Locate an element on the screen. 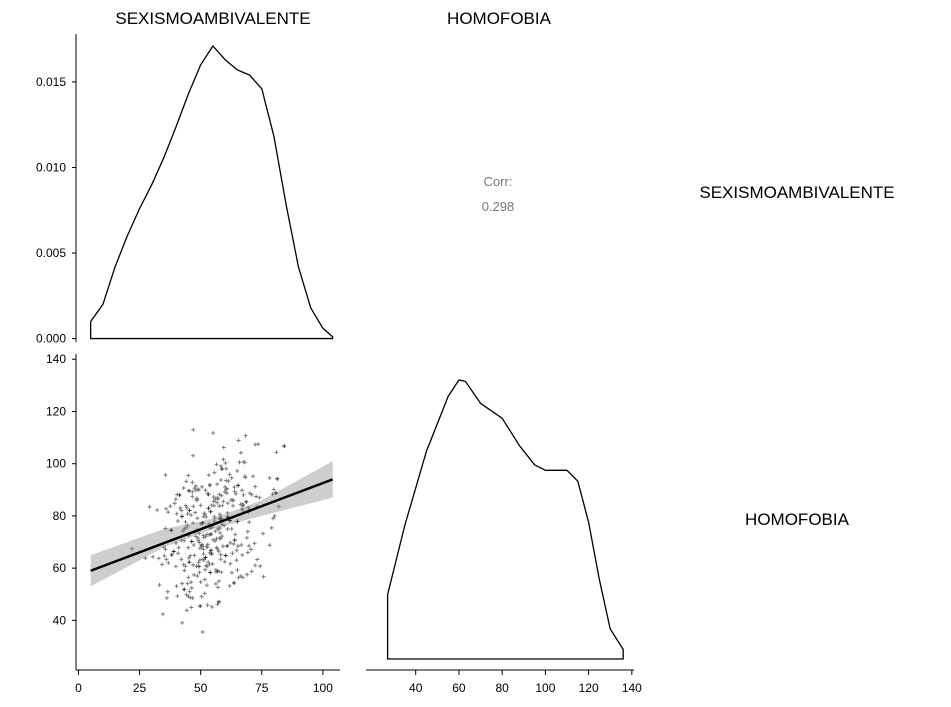 The height and width of the screenshot is (707, 951). scatter-x-tick-label: 100 is located at coordinates (323, 688).